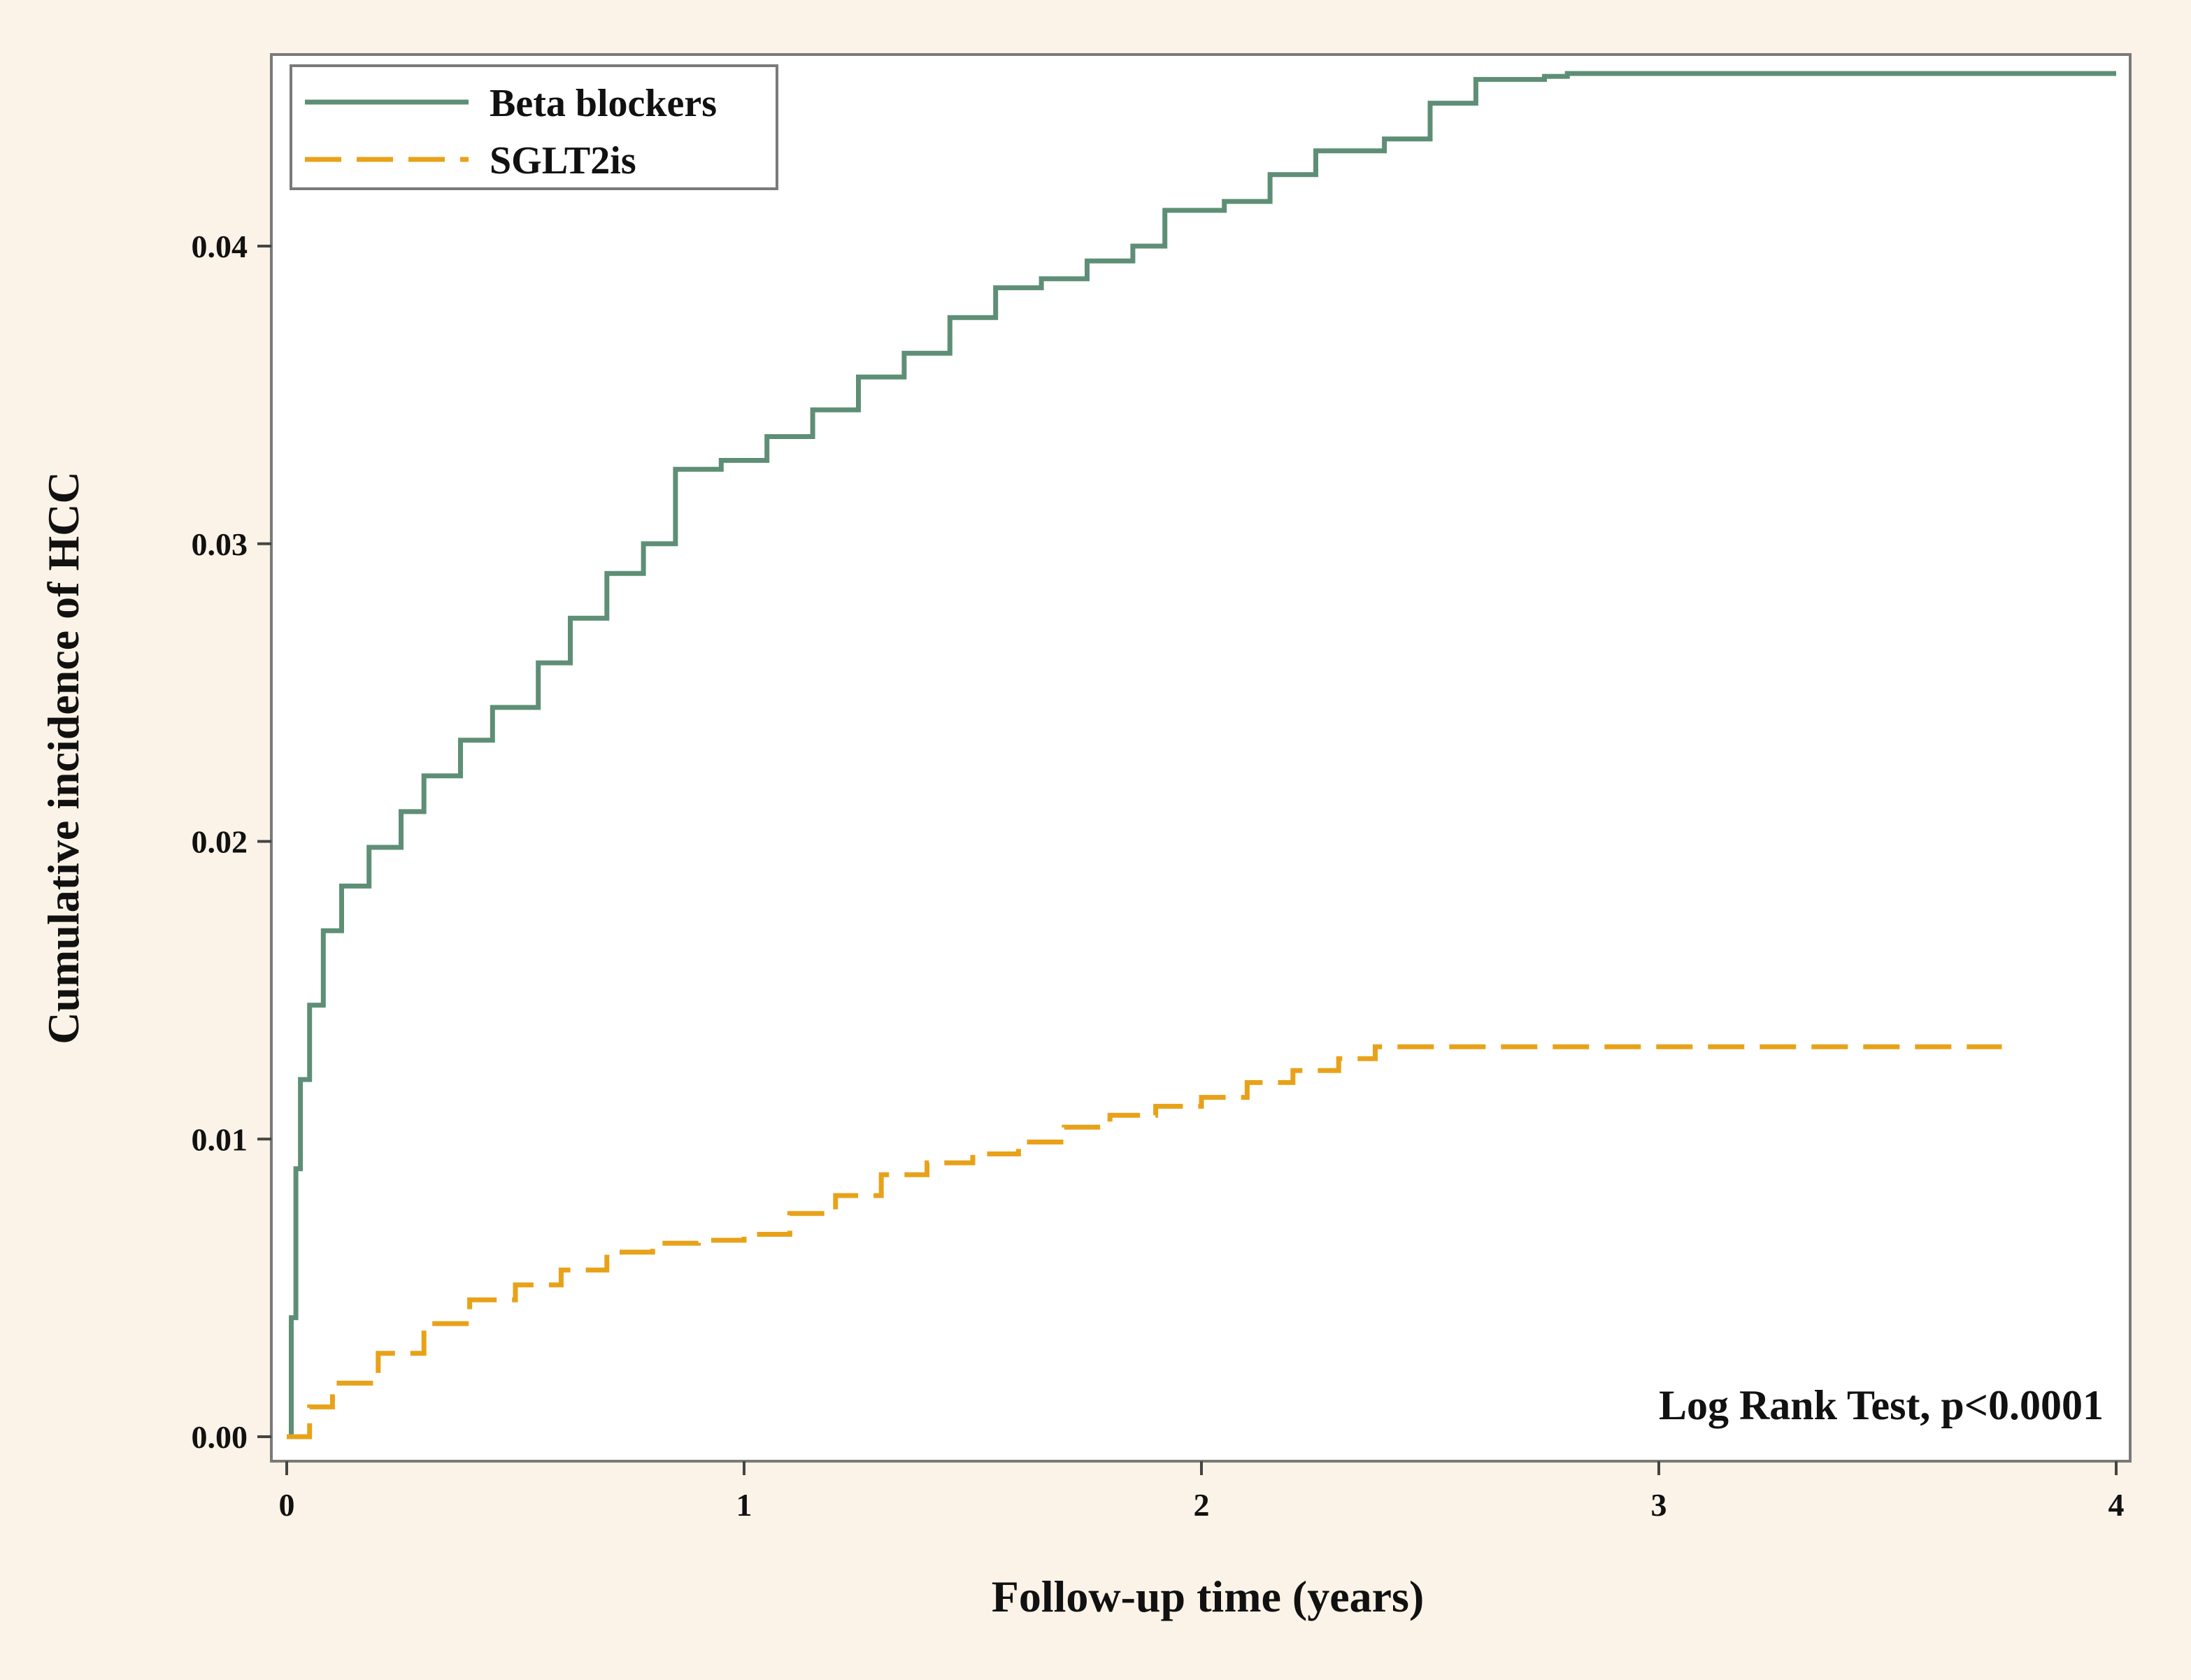 The image size is (2191, 1680). What do you see at coordinates (1659, 1505) in the screenshot?
I see `x-tick-label: 3` at bounding box center [1659, 1505].